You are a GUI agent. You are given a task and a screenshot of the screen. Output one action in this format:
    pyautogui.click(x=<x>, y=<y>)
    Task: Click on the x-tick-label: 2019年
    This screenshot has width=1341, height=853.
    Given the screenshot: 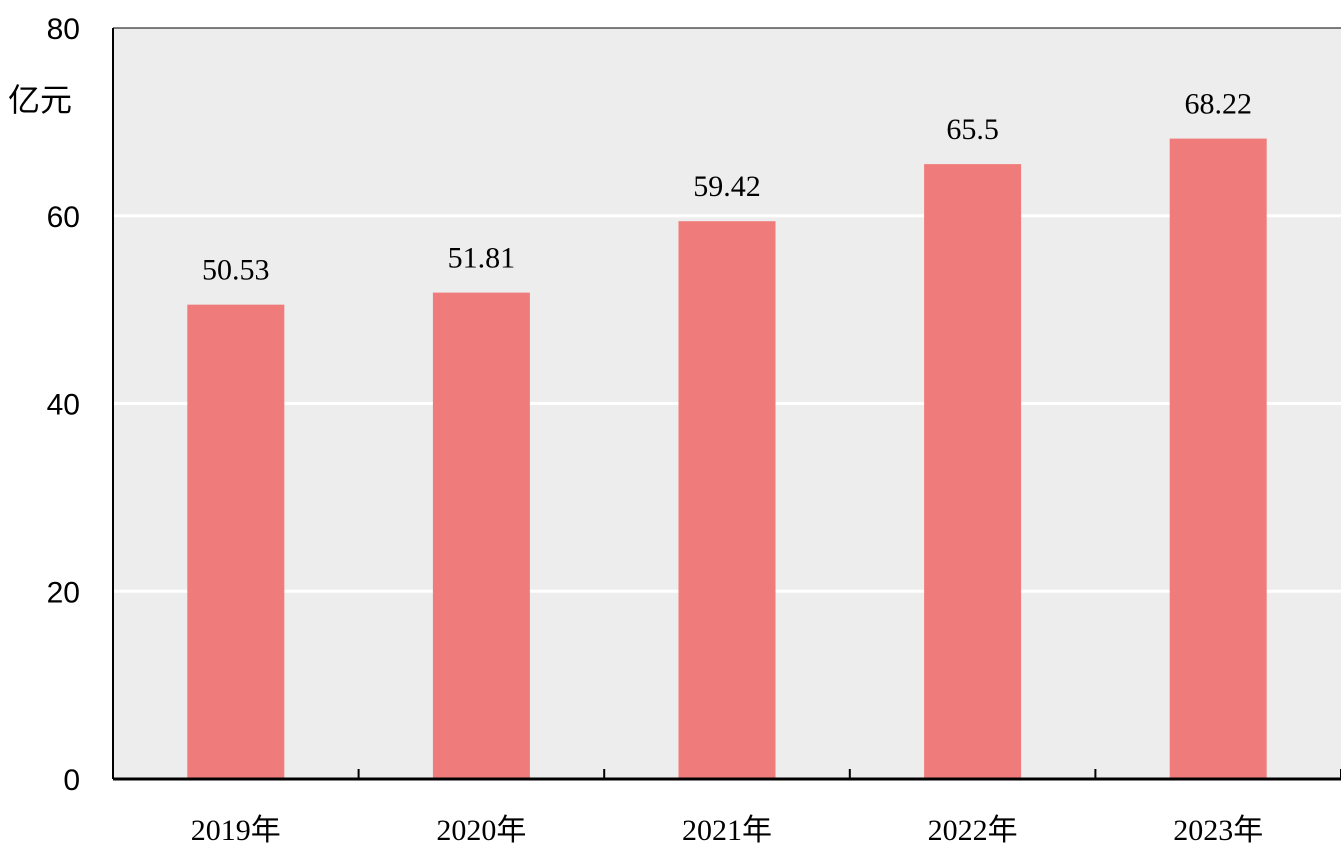 What is the action you would take?
    pyautogui.click(x=236, y=830)
    